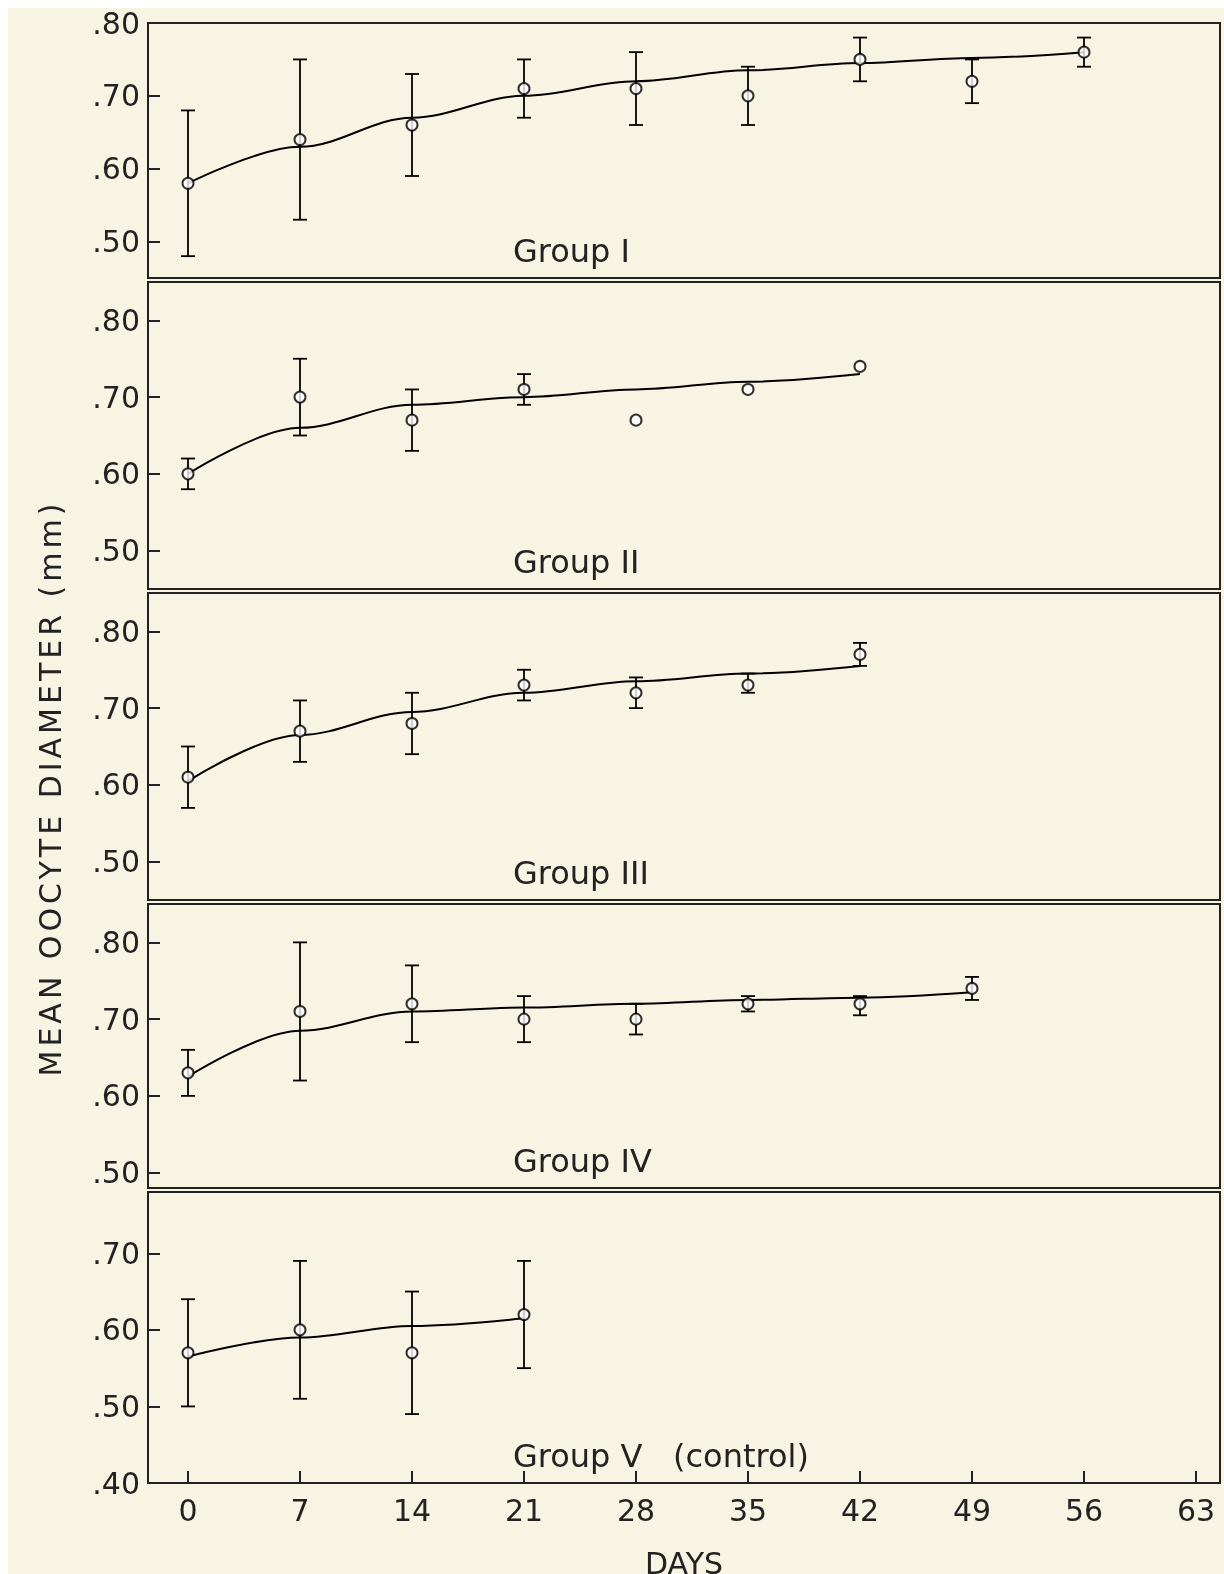 The height and width of the screenshot is (1574, 1224). What do you see at coordinates (300, 1510) in the screenshot?
I see `x-tick-label: 7` at bounding box center [300, 1510].